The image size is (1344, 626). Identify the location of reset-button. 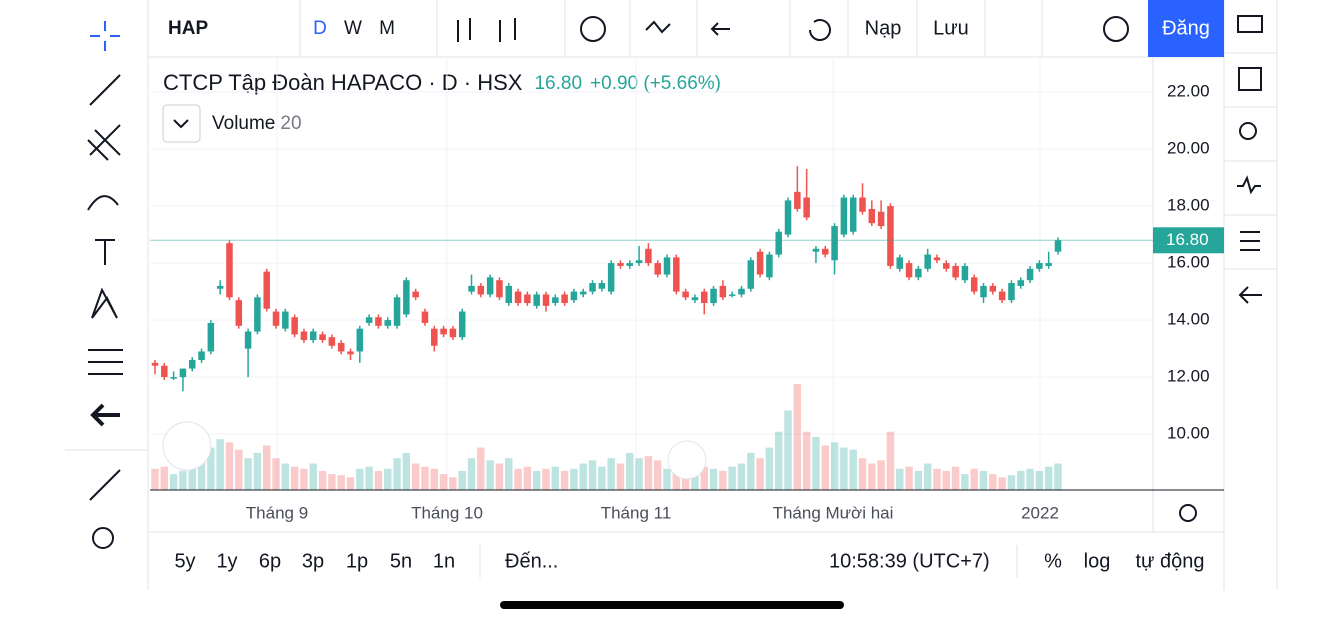
(687, 460).